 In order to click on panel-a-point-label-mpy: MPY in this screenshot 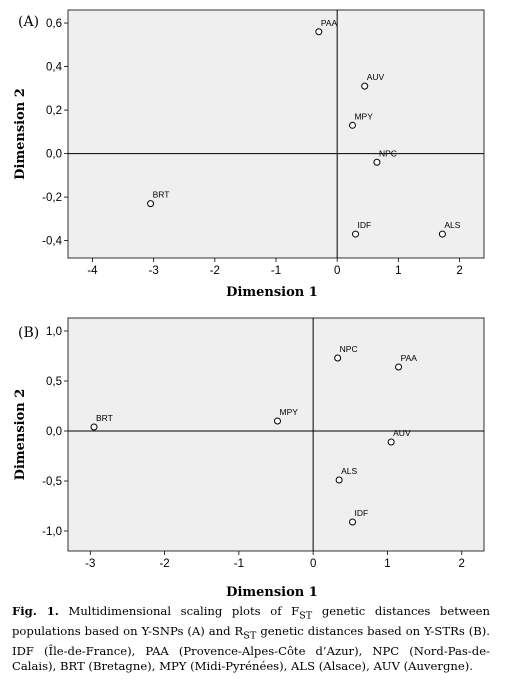, I will do `click(363, 116)`.